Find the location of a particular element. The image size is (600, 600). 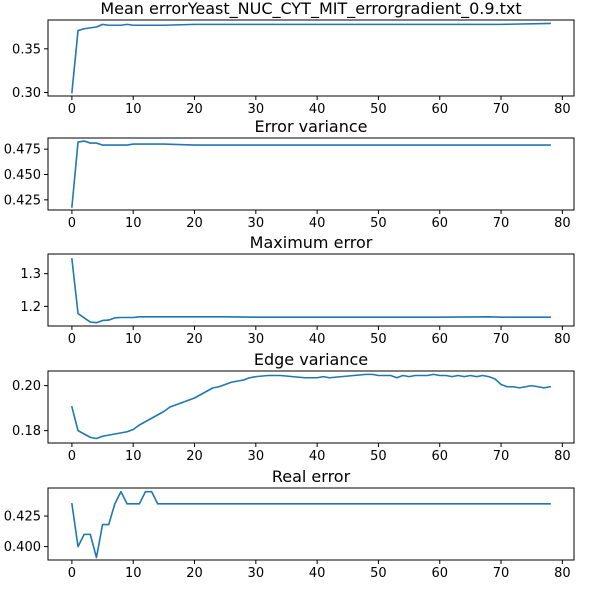

subplot-title: Real error is located at coordinates (311, 476).